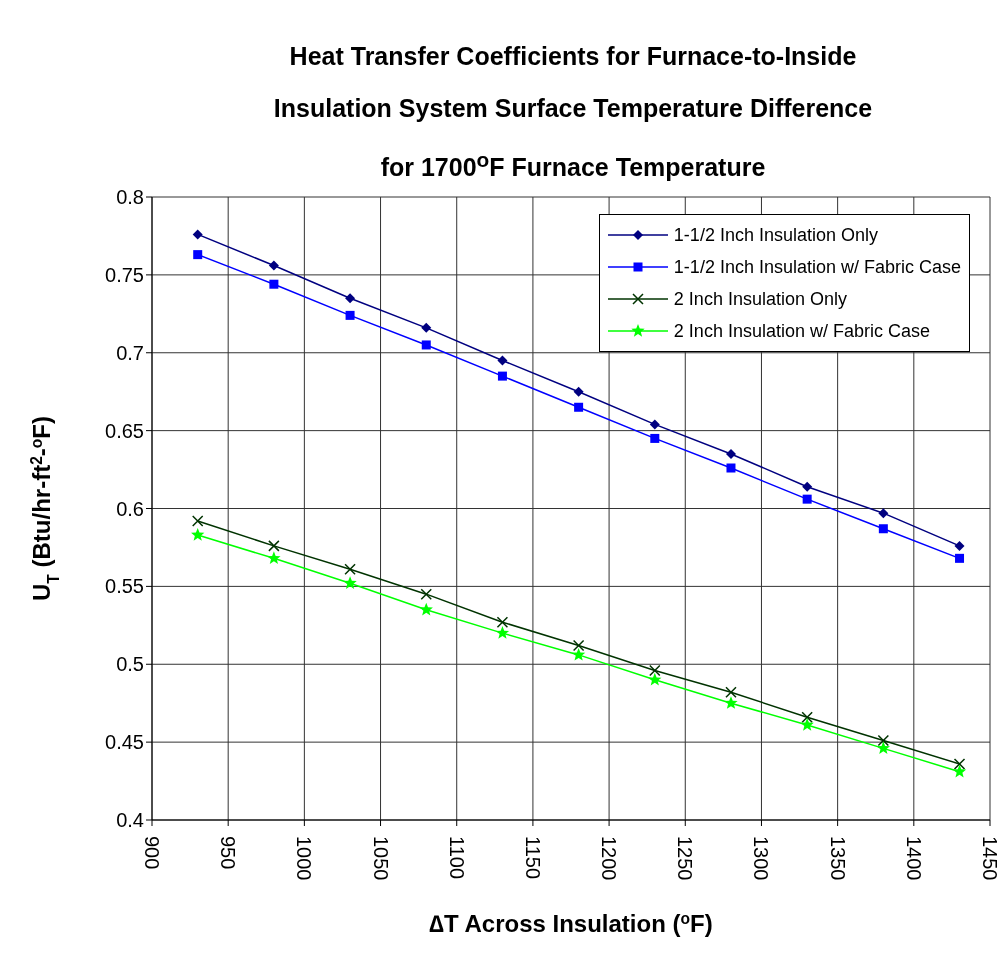 This screenshot has height=953, width=1006. Describe the element at coordinates (130, 508) in the screenshot. I see `y-tick-label: 0.6` at that location.